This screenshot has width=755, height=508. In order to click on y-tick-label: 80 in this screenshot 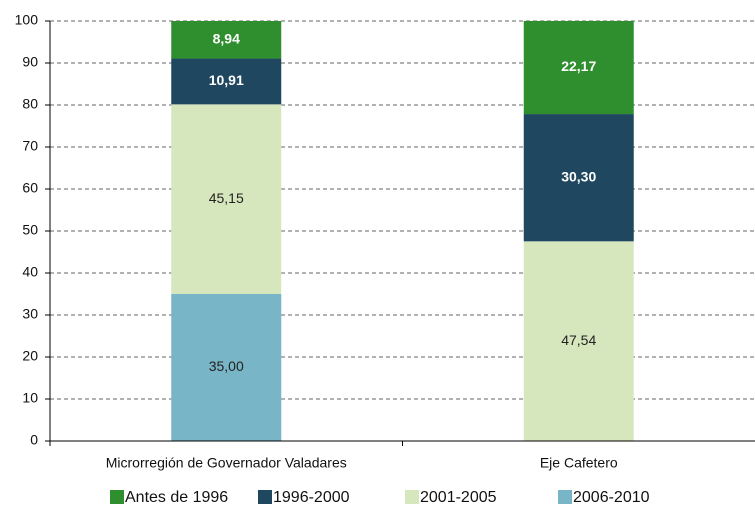, I will do `click(30, 104)`.